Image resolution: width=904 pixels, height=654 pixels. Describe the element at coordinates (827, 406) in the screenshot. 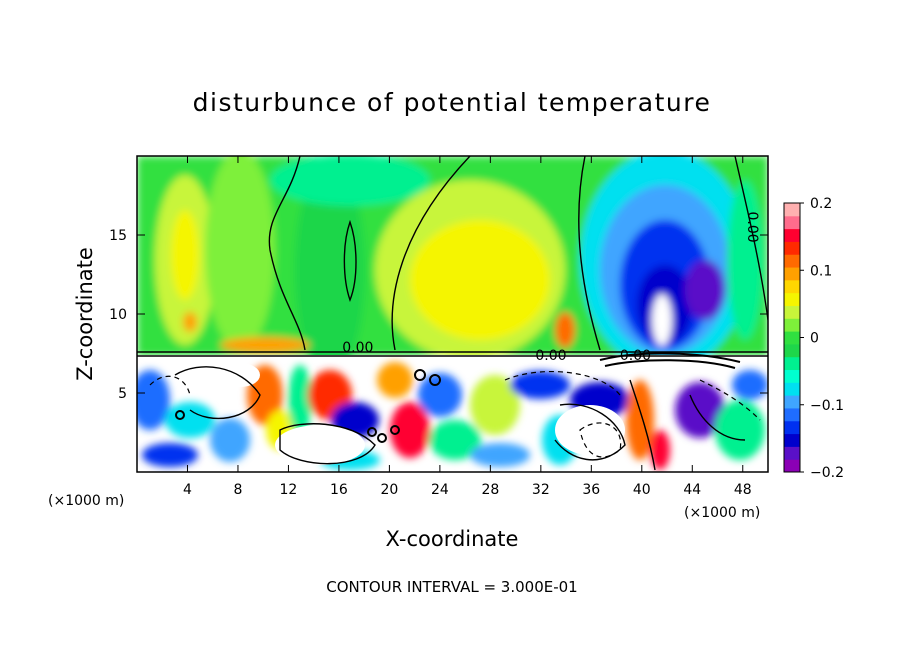

I see `colorbar-tick-label: −0.1` at that location.